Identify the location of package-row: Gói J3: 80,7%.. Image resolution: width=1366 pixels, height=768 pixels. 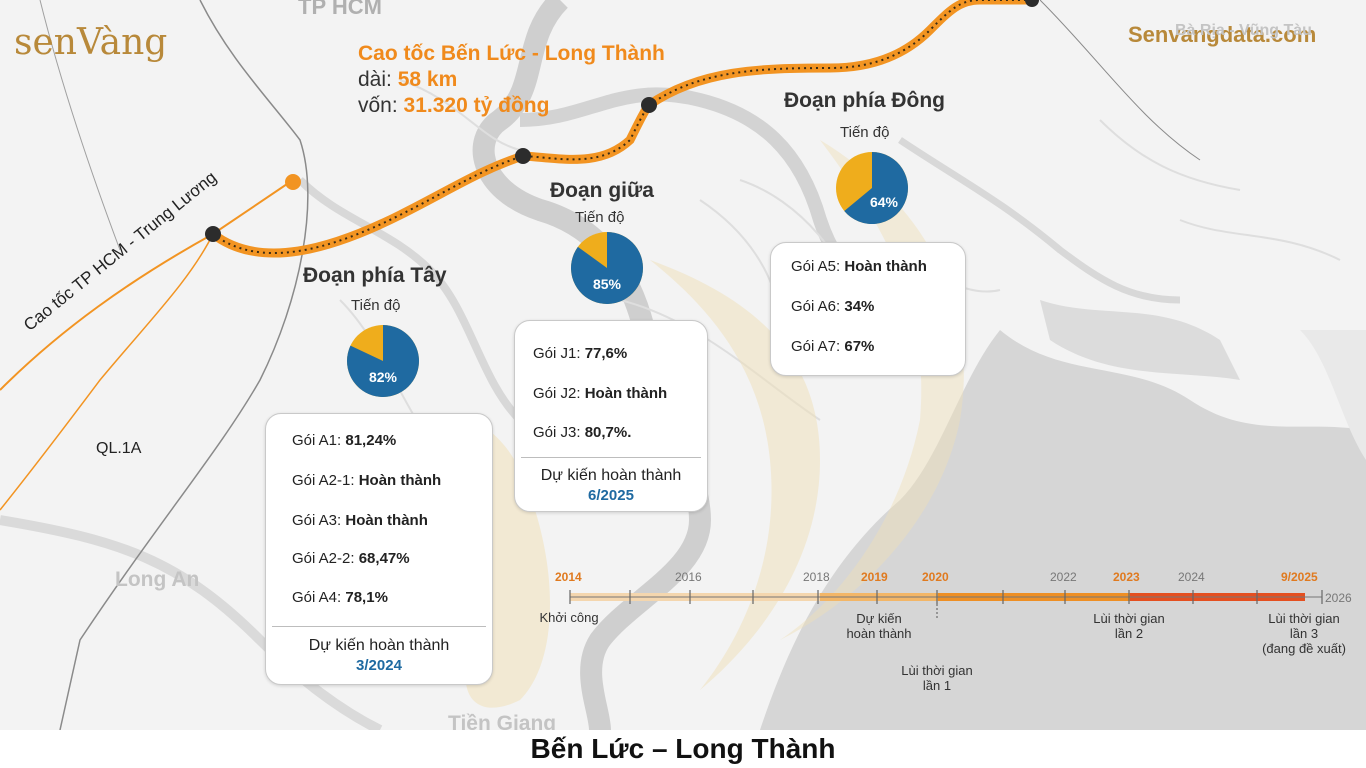
(582, 432).